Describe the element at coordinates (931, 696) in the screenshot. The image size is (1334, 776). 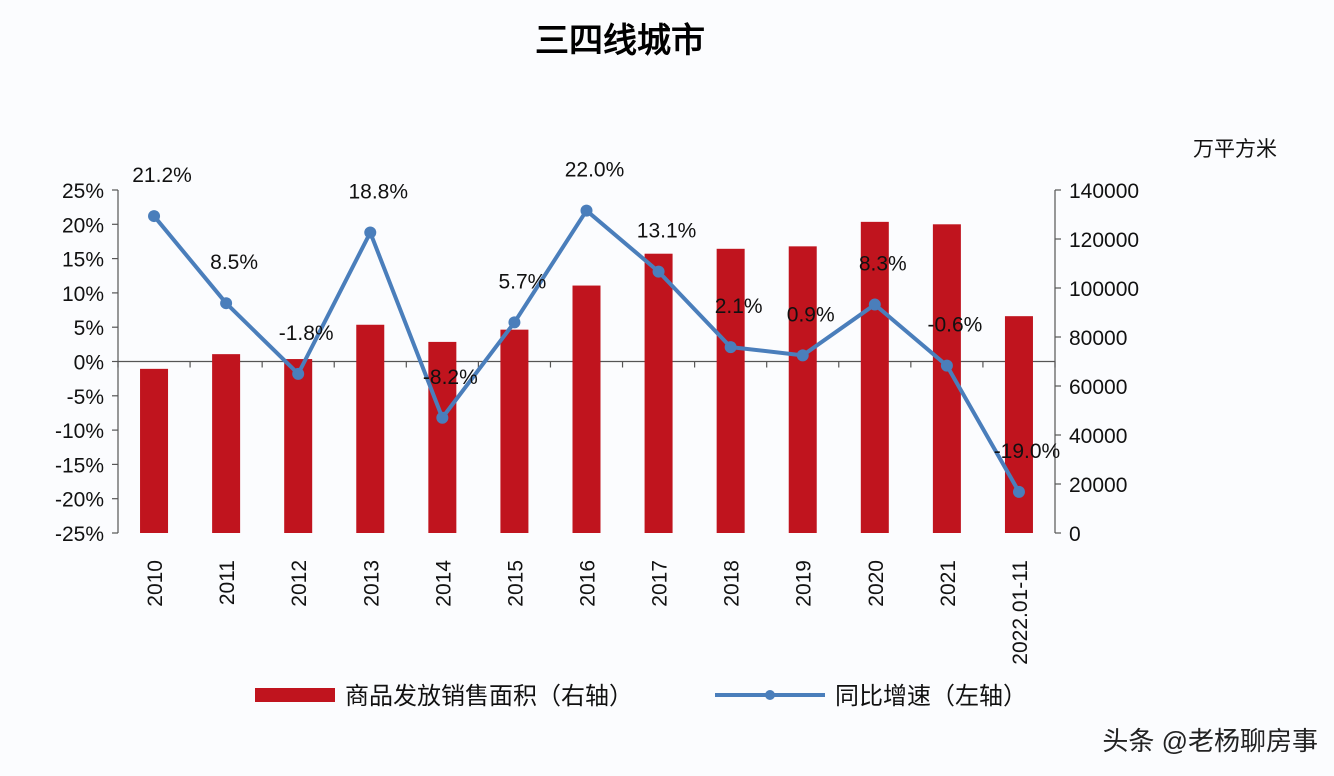
I see `legend-label-line: 同比增速（左轴）` at that location.